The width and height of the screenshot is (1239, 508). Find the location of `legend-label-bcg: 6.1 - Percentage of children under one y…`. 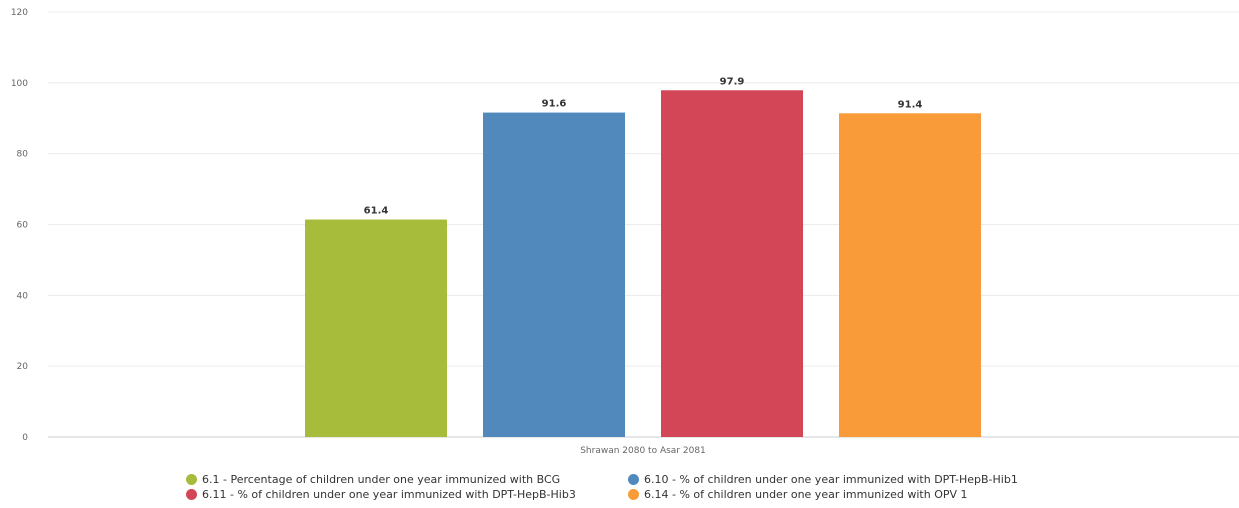

legend-label-bcg: 6.1 - Percentage of children under one y… is located at coordinates (381, 479).